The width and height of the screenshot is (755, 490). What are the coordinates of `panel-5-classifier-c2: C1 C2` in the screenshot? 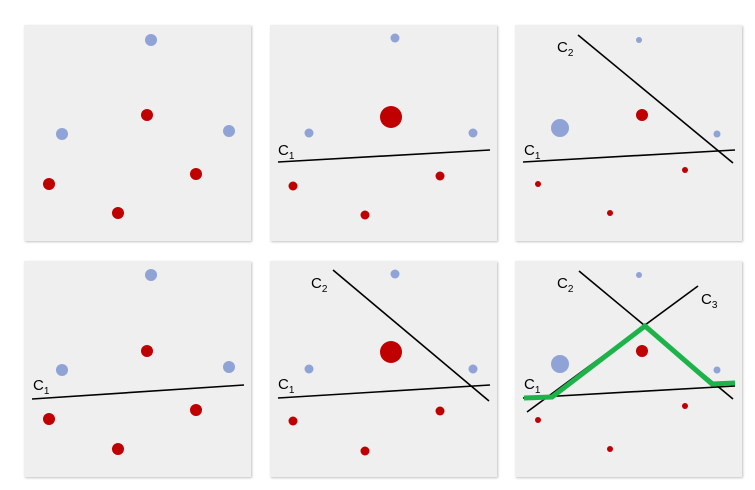 It's located at (383, 369).